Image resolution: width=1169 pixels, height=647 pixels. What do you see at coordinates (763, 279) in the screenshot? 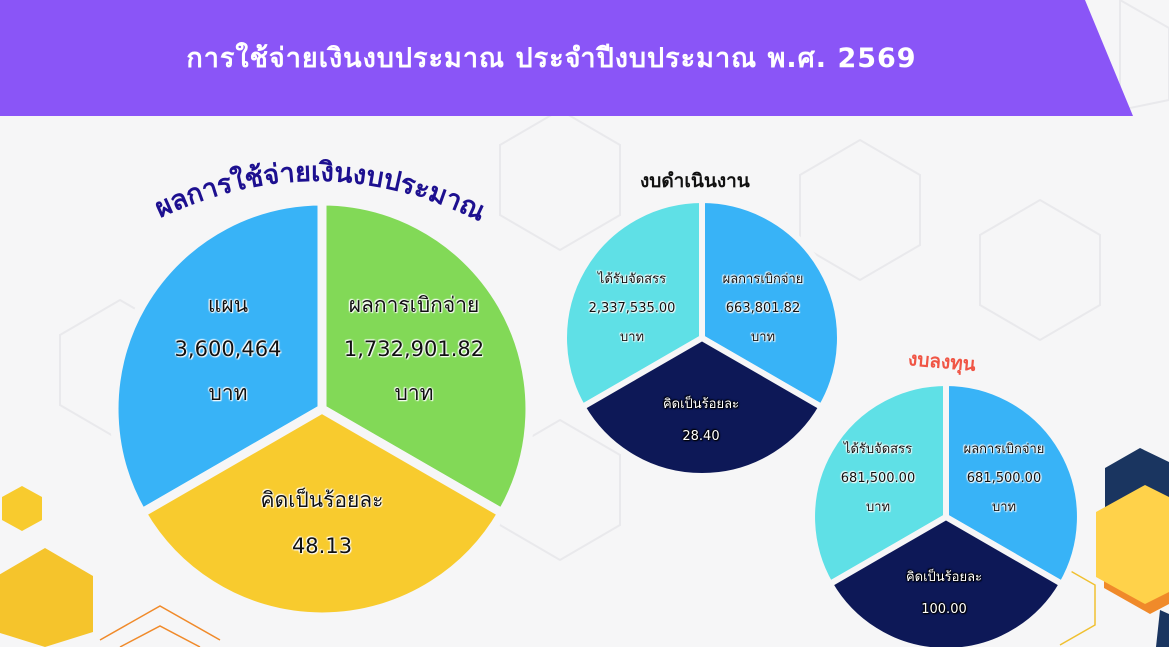
I see `op-disbursed-label: ผลการเบิกจ่าย` at bounding box center [763, 279].